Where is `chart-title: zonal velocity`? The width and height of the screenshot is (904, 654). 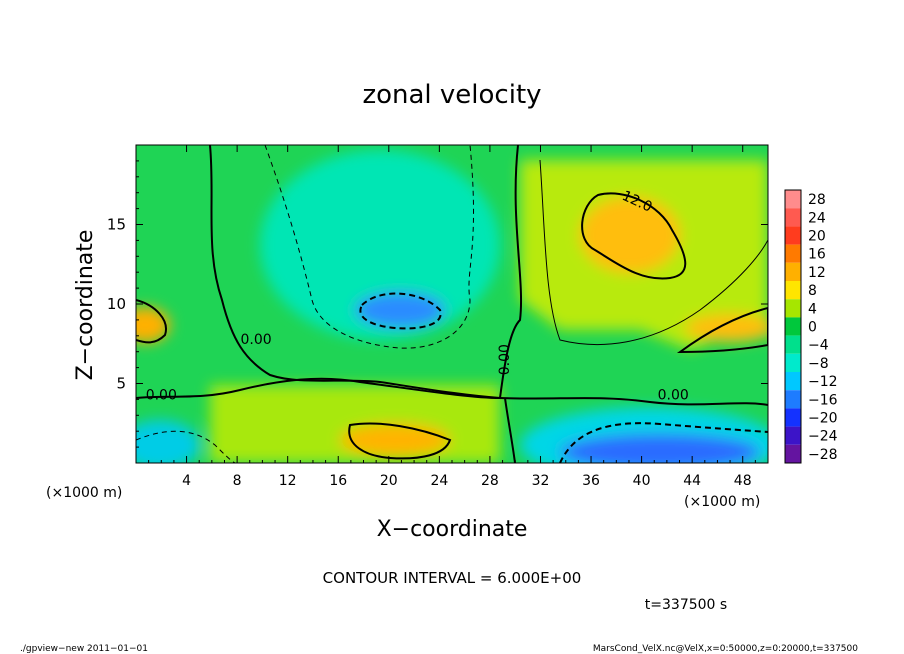
chart-title: zonal velocity is located at coordinates (451, 95).